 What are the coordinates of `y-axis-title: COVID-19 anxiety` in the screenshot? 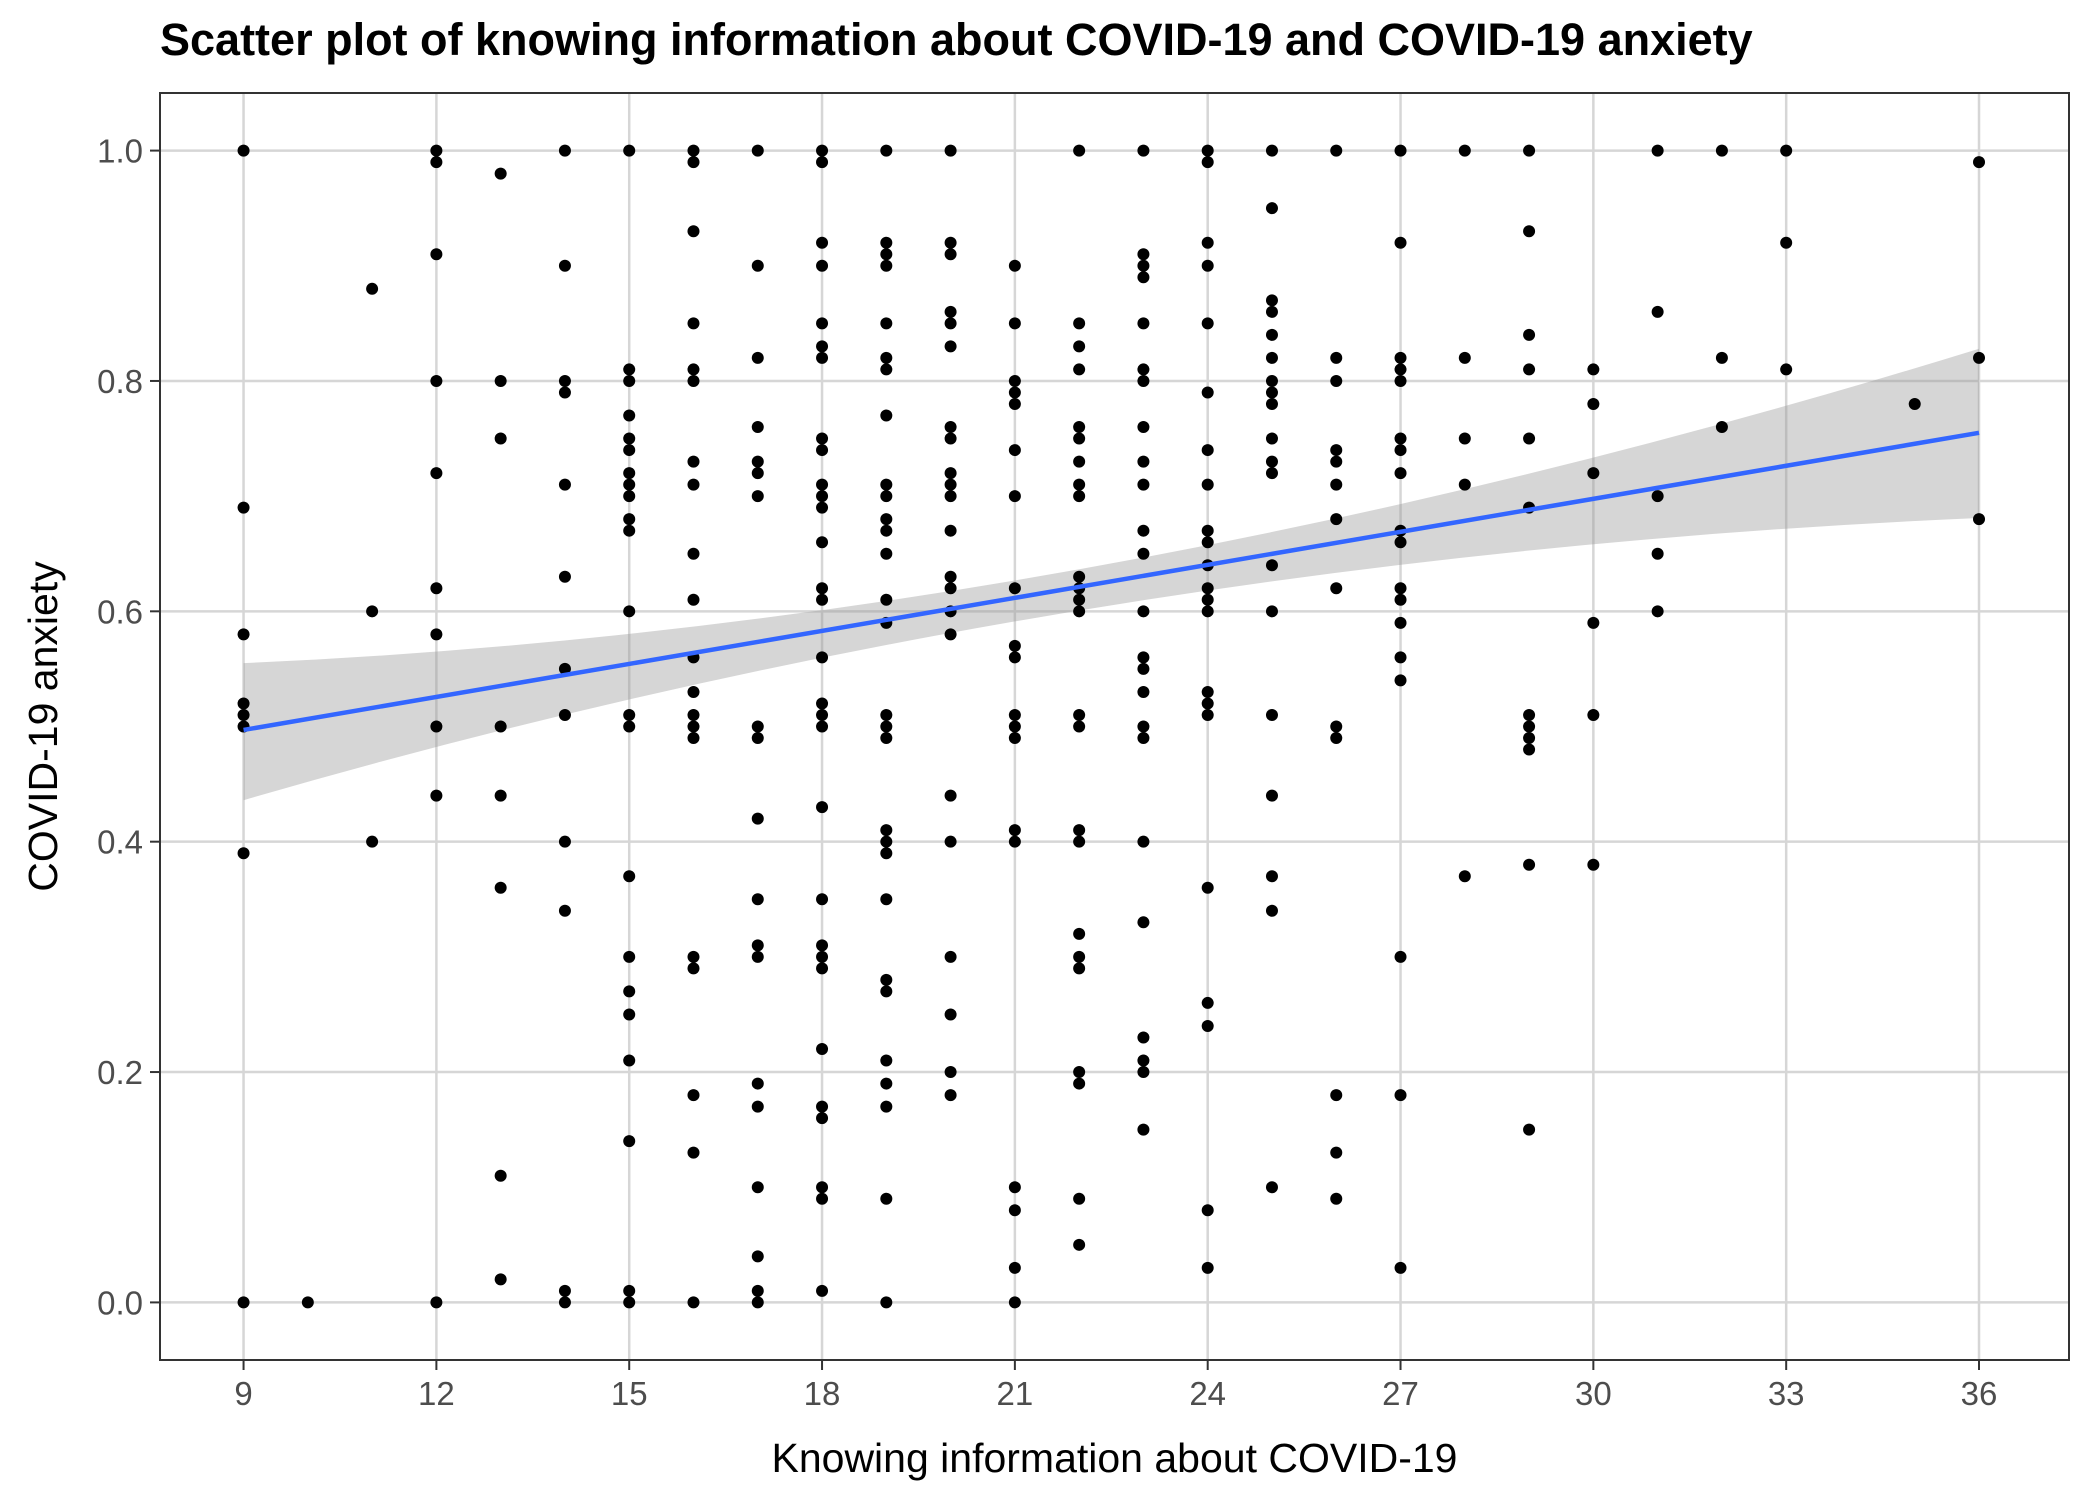 It's located at (43, 726).